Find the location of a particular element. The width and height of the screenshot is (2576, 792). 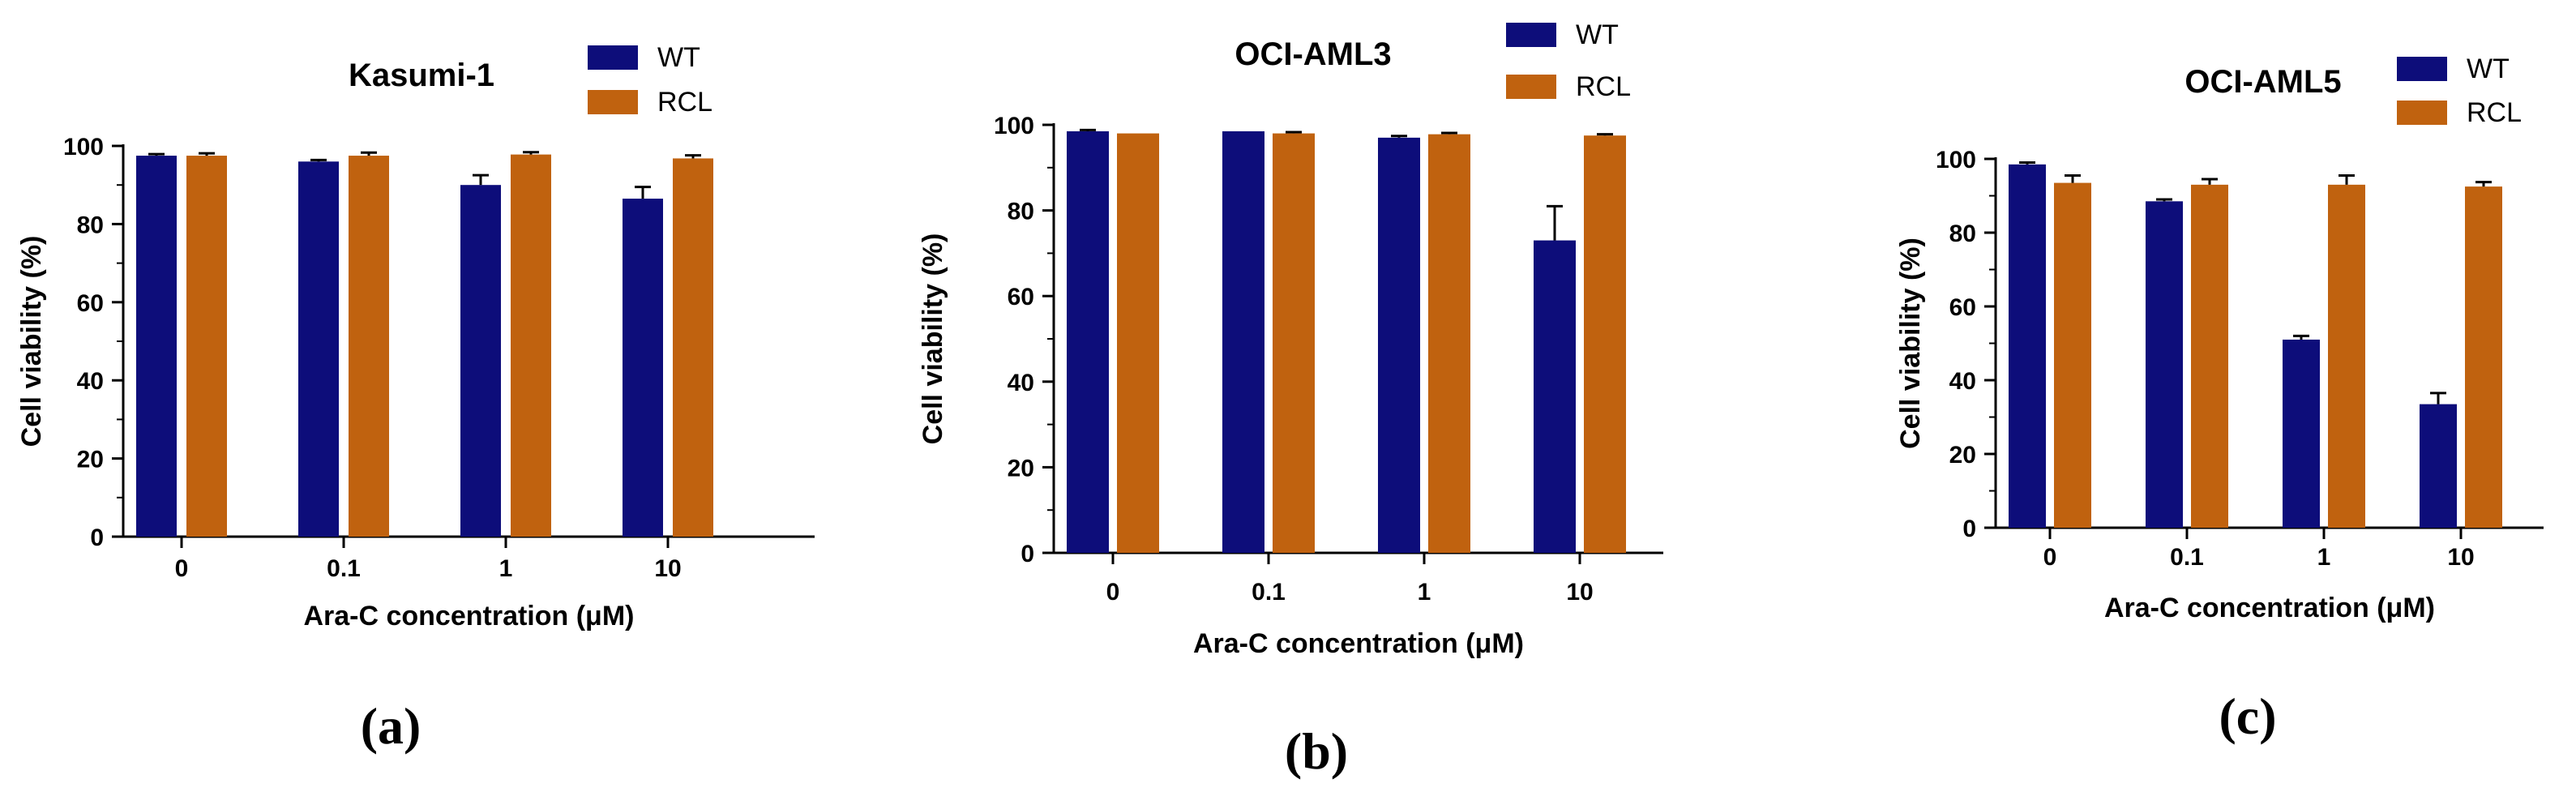

chart-title: OCI-AML3 is located at coordinates (1313, 54).